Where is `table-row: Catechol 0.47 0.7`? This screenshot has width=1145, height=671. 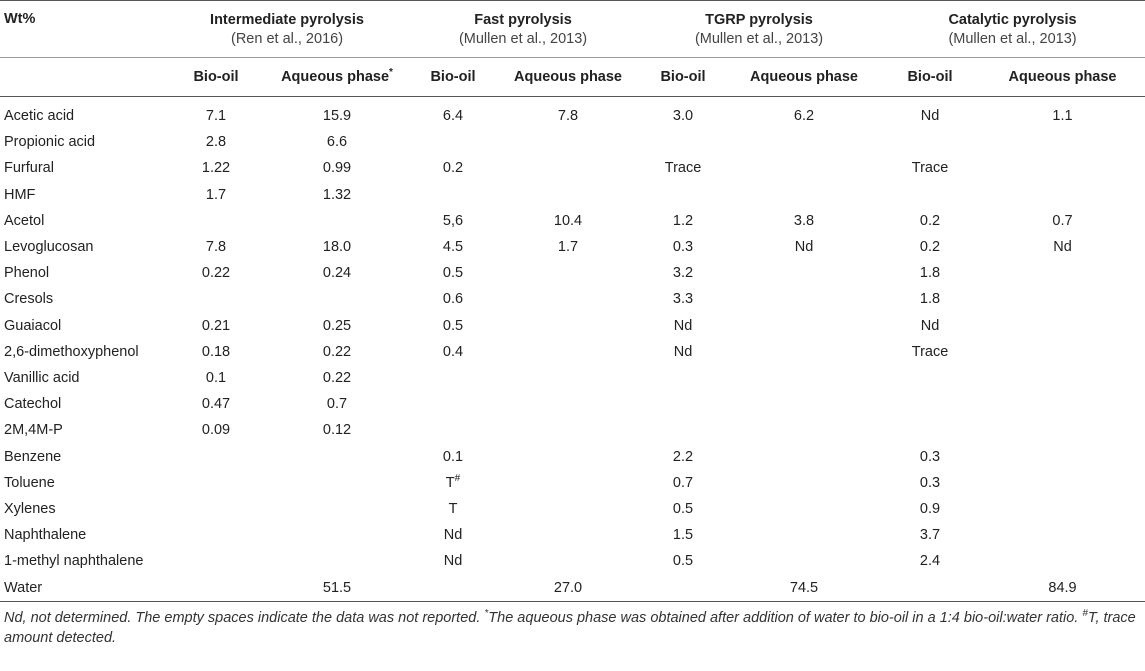 table-row: Catechol 0.47 0.7 is located at coordinates (572, 404).